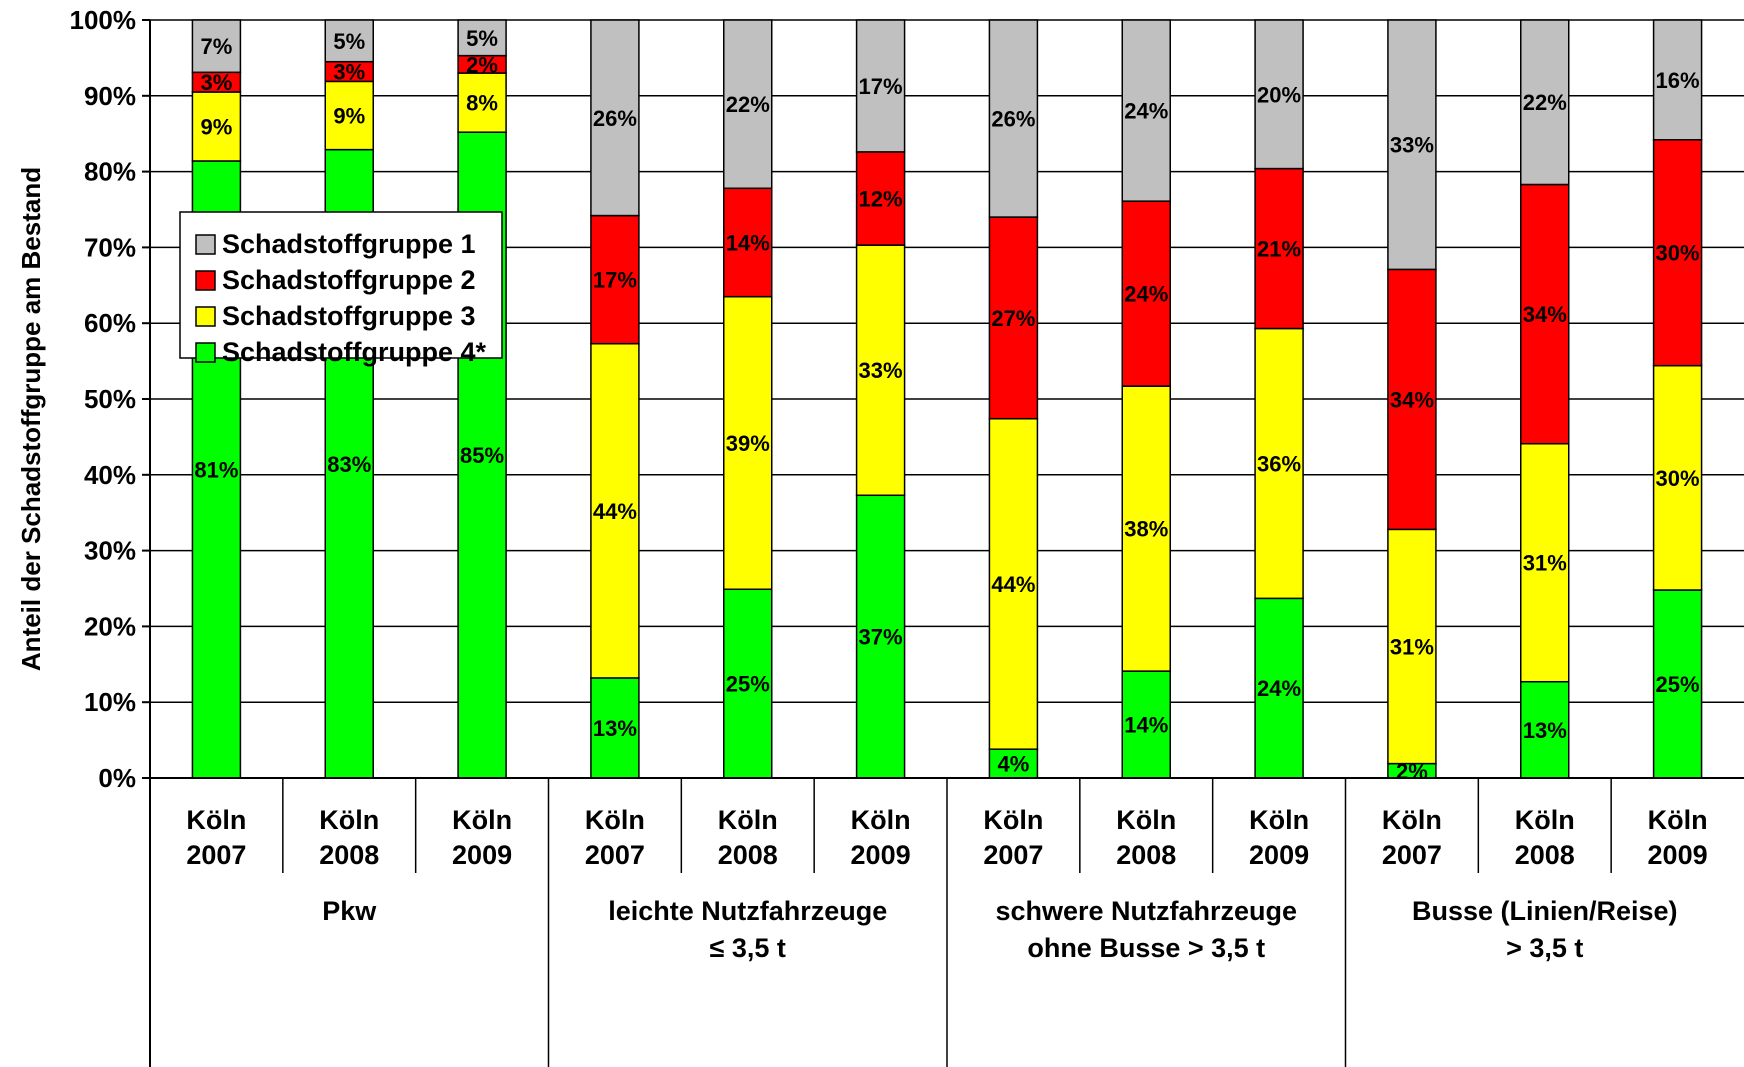 The height and width of the screenshot is (1067, 1744). I want to click on data-label: 85%, so click(482, 455).